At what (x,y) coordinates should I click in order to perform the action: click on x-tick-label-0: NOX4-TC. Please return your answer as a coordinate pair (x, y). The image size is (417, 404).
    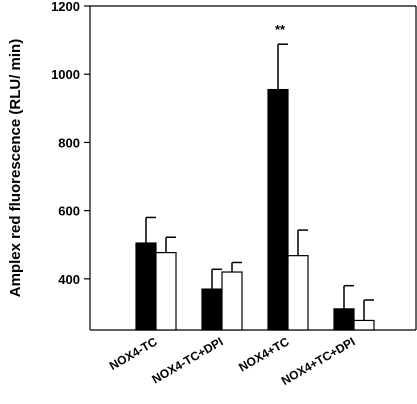
    Looking at the image, I should click on (133, 353).